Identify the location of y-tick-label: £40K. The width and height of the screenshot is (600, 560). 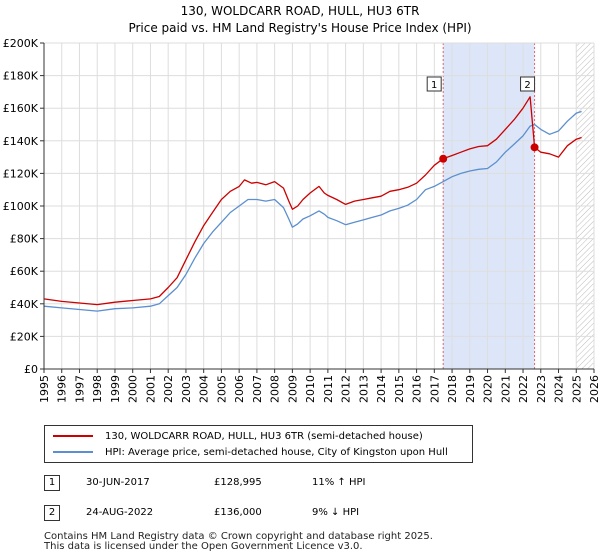
(24, 304).